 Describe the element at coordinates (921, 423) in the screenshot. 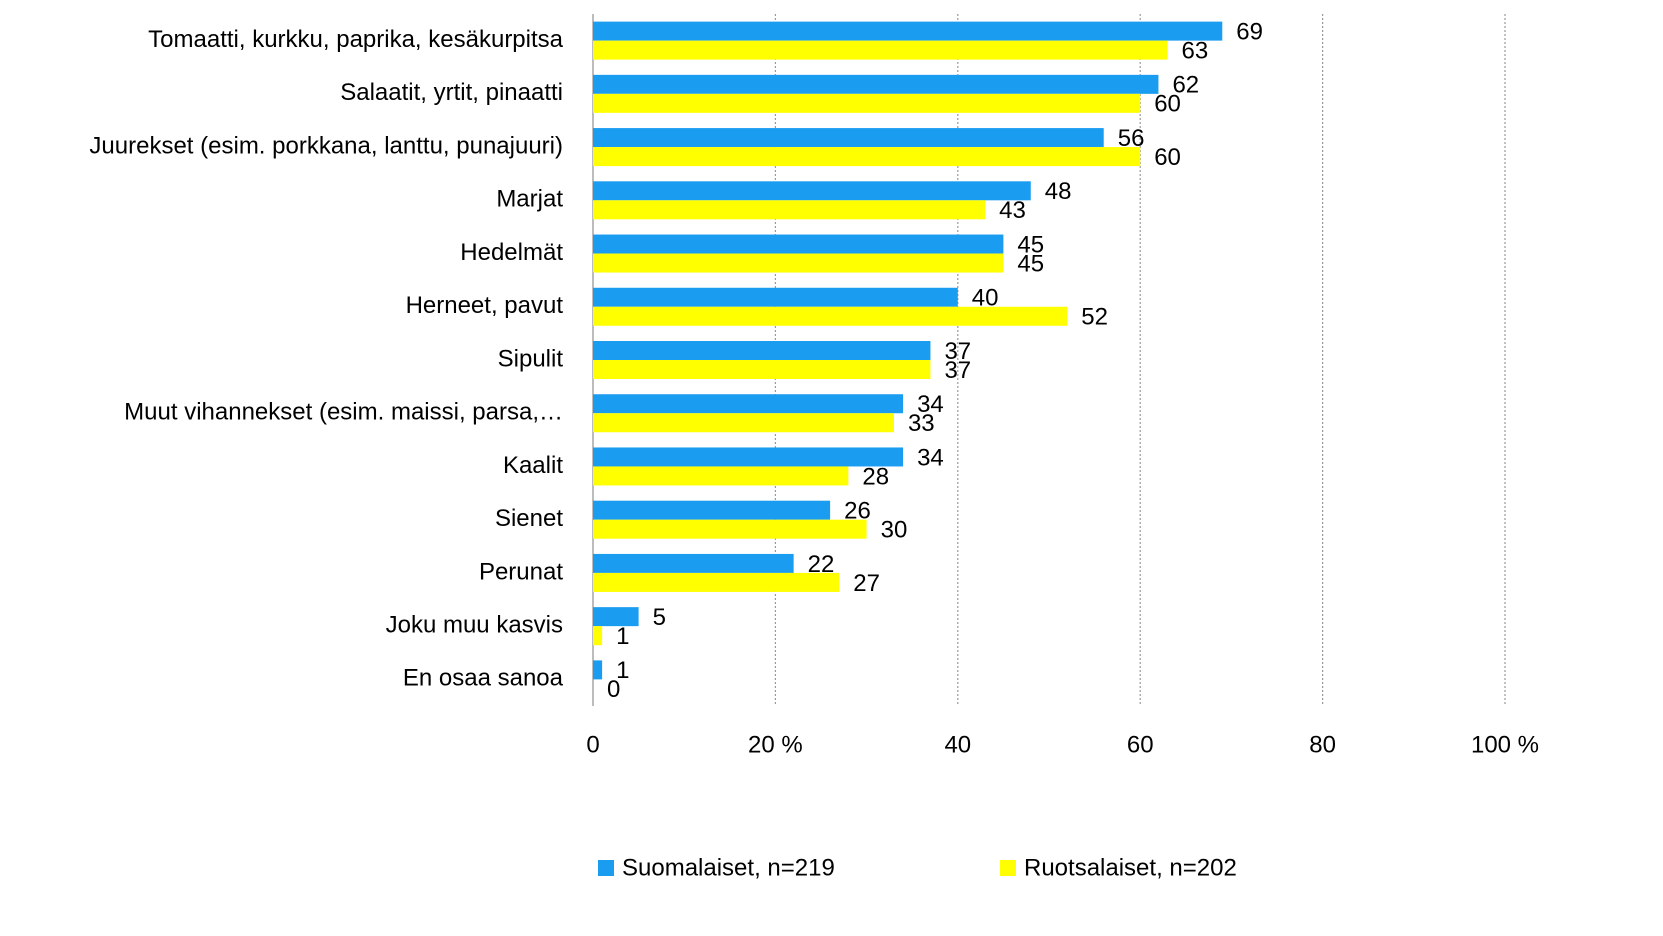

I see `value-label: 33` at that location.